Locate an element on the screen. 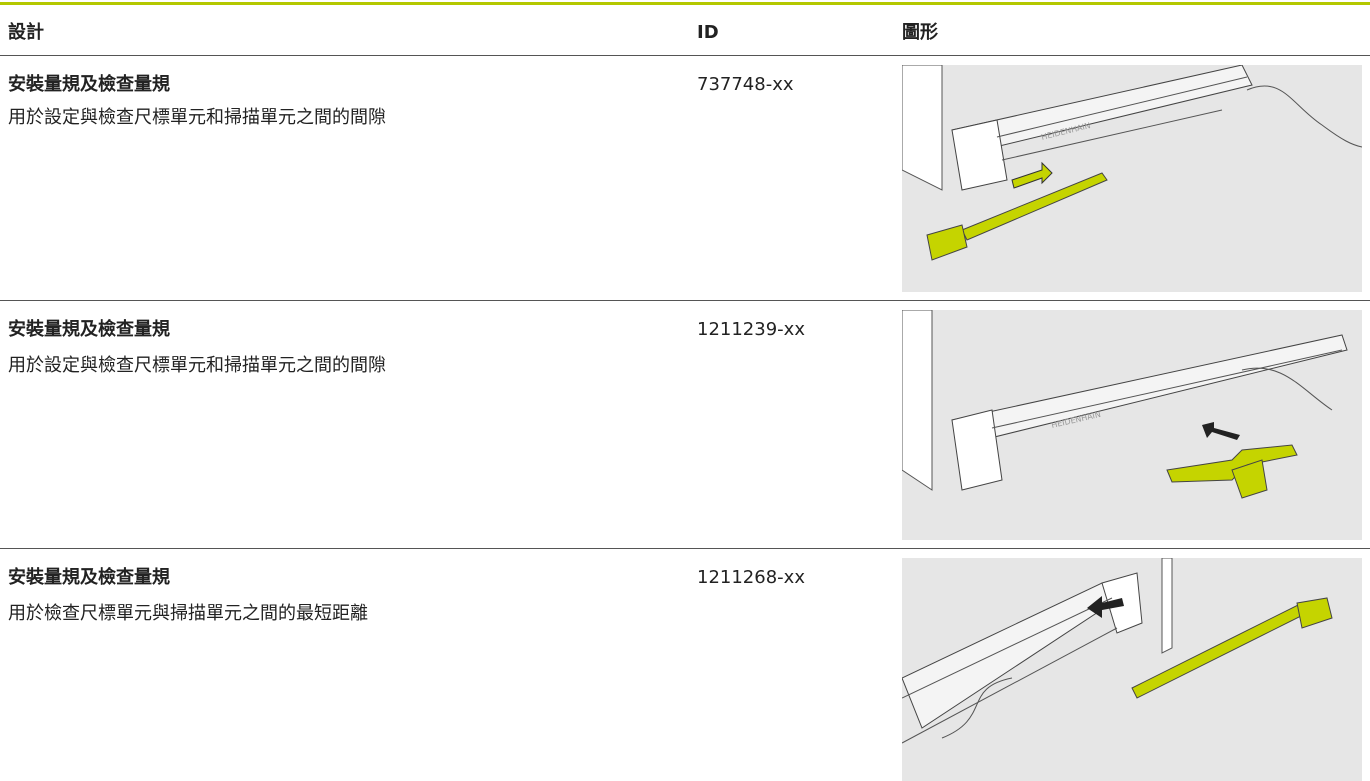 This screenshot has width=1370, height=781. row-id: 1211239-xx is located at coordinates (751, 329).